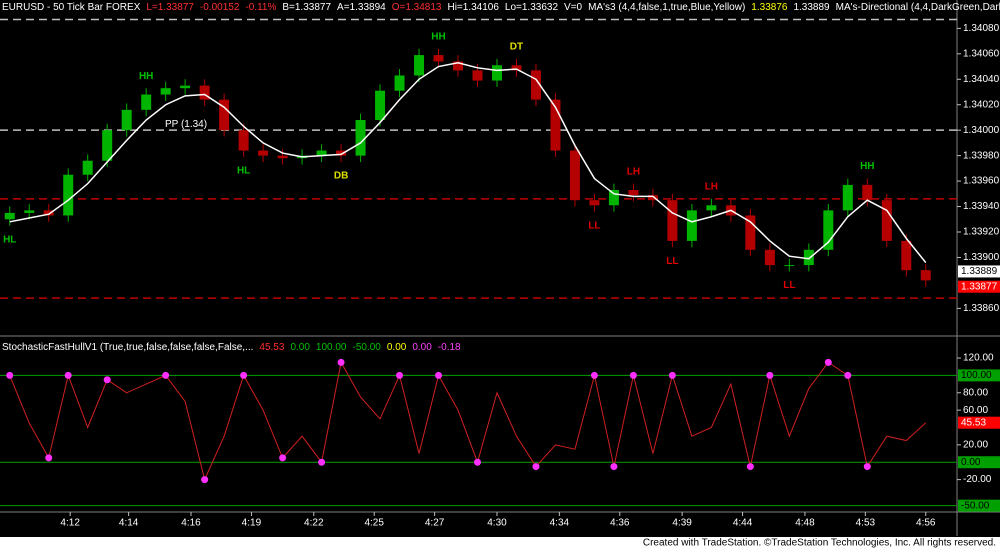 The width and height of the screenshot is (1000, 549). Describe the element at coordinates (560, 523) in the screenshot. I see `x-tick-label: 4:34` at that location.